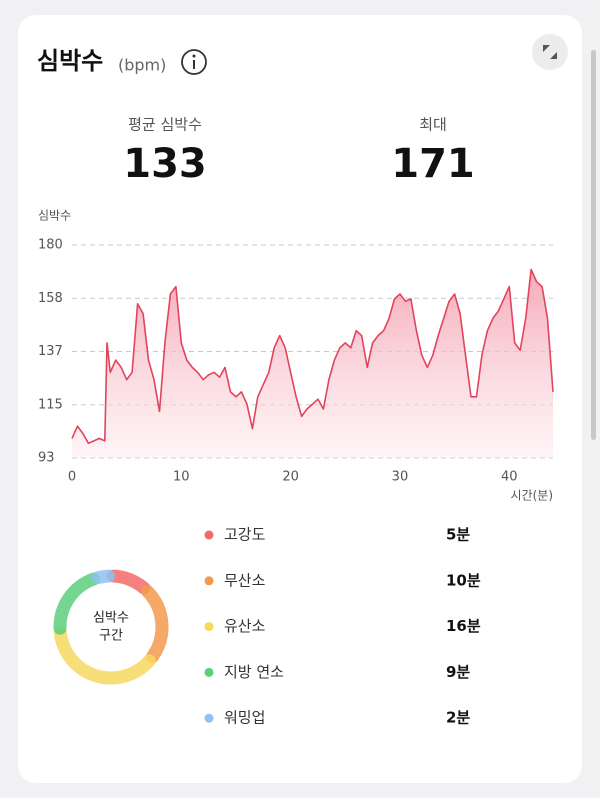 The height and width of the screenshot is (798, 600). I want to click on y-axis-label: 심박수, so click(54, 216).